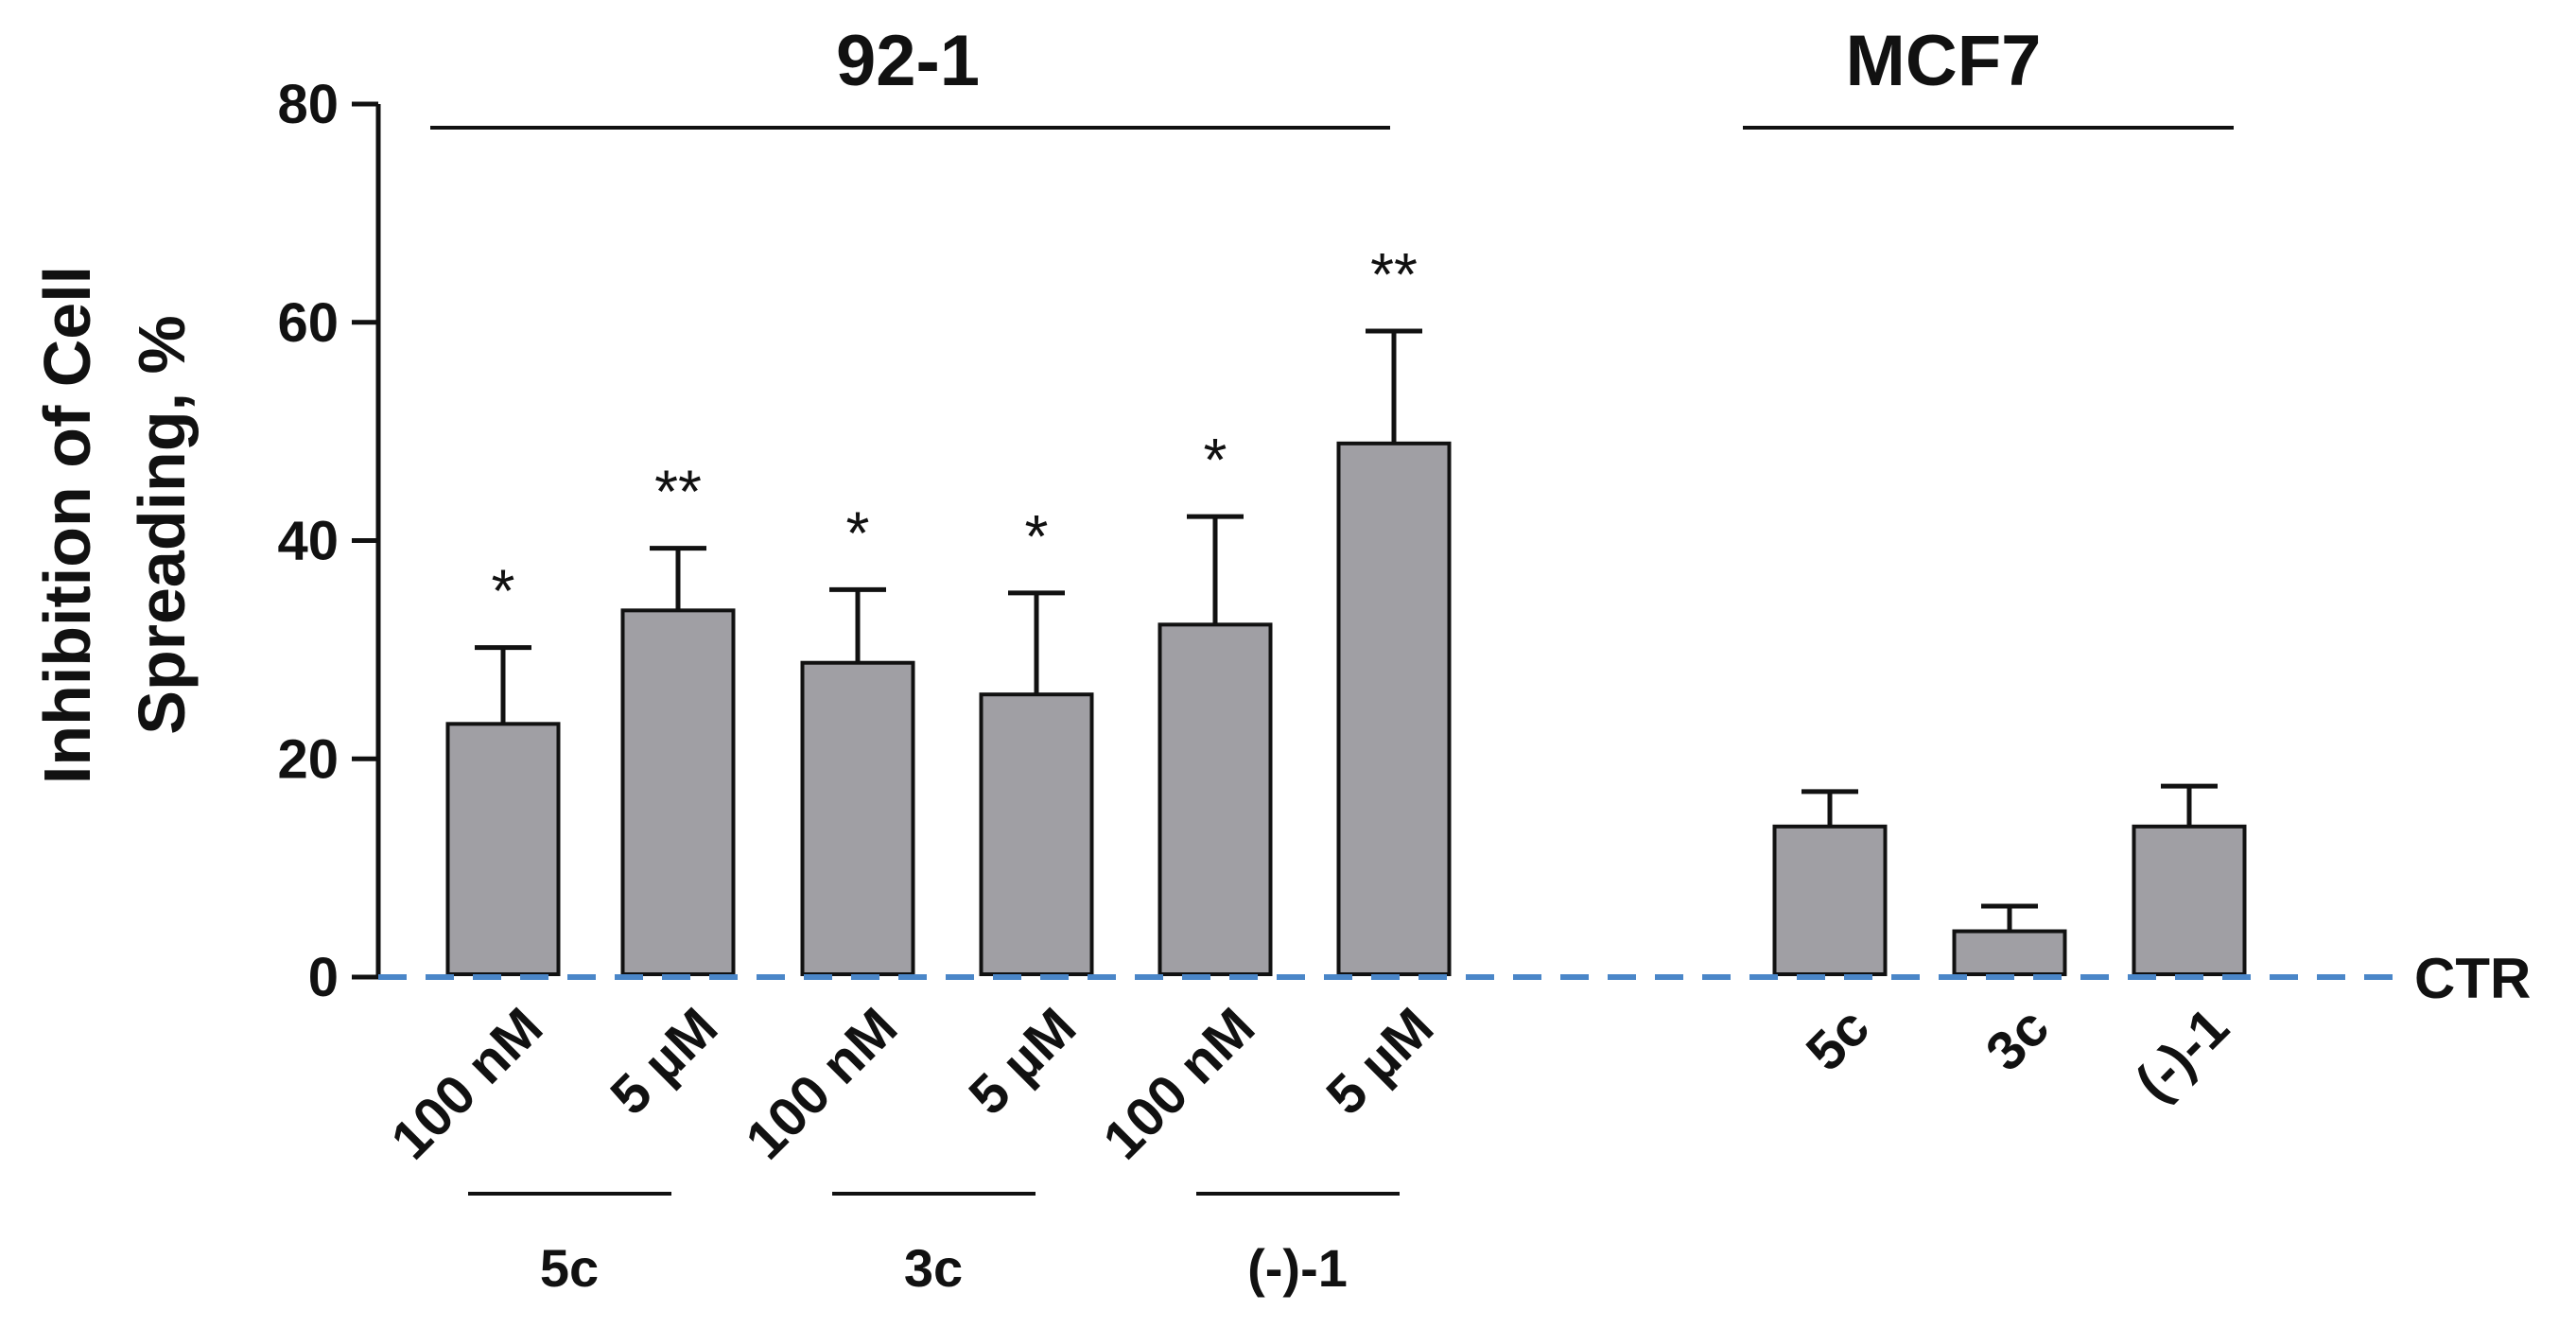 The height and width of the screenshot is (1328, 2576). What do you see at coordinates (821, 1083) in the screenshot?
I see `x-tick-label-g0-b2: 100 nM` at bounding box center [821, 1083].